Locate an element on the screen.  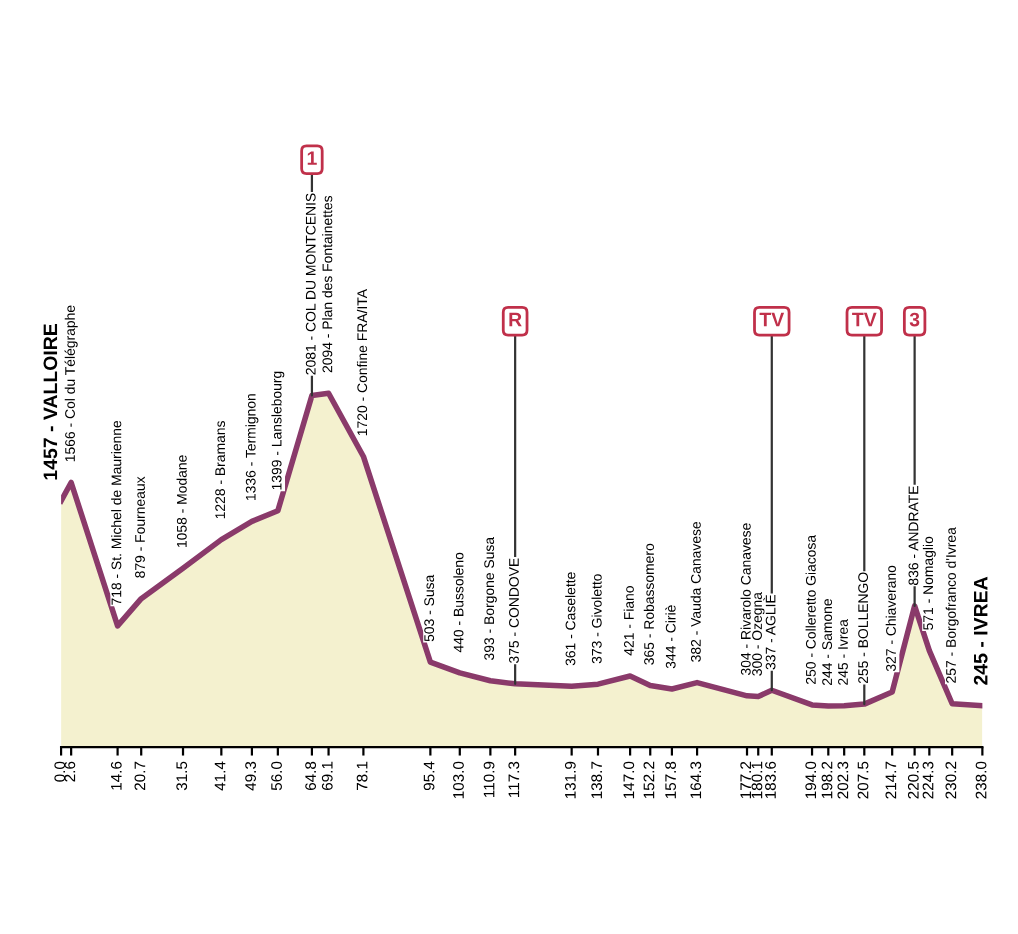
data-label: 1457 - VALLOIRE is located at coordinates (50, 402).